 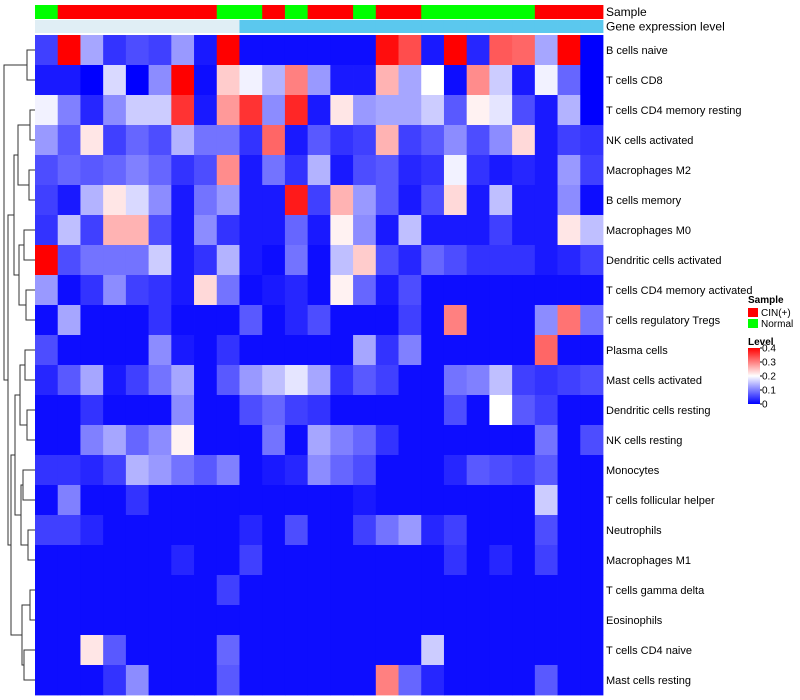 I want to click on level-tick-label: 0.2, so click(x=769, y=377).